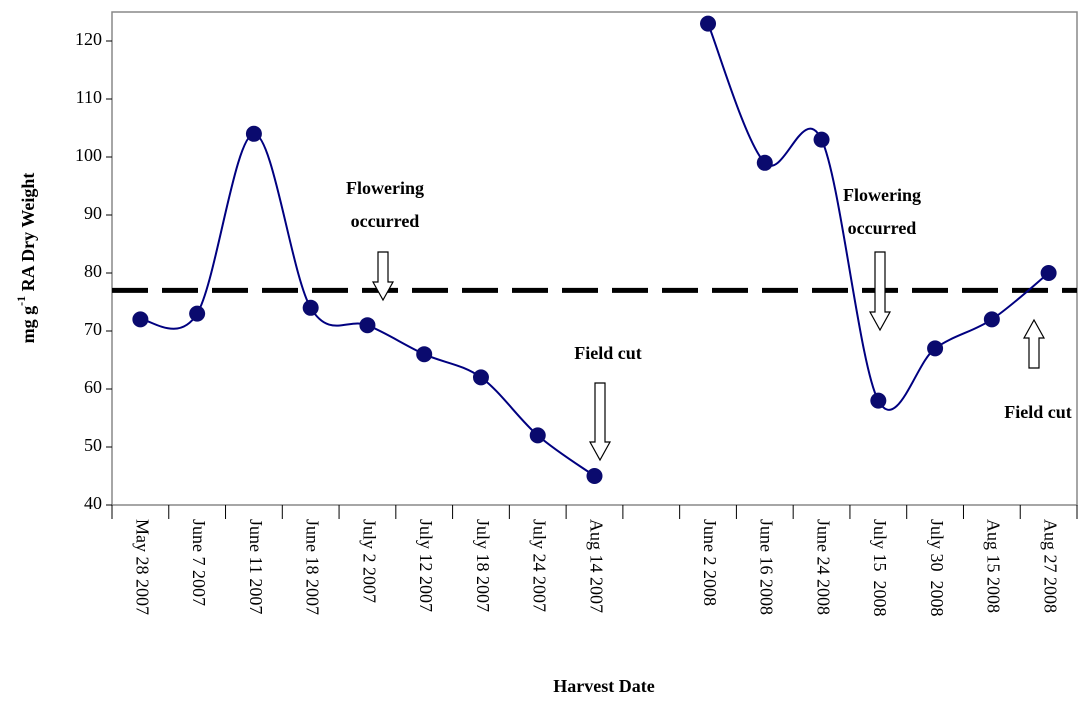 The image size is (1088, 705). I want to click on x-tick-label: June 24 2008, so click(823, 567).